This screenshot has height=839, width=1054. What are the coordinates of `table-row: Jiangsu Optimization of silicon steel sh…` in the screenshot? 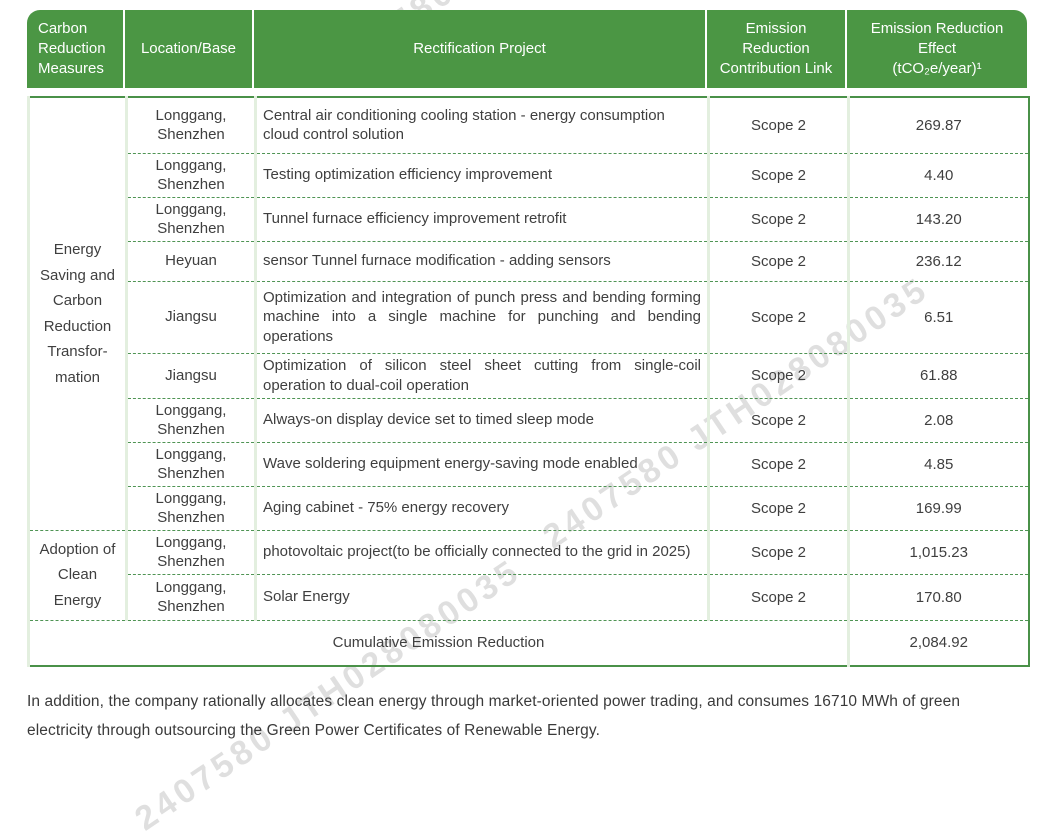 It's located at (529, 375).